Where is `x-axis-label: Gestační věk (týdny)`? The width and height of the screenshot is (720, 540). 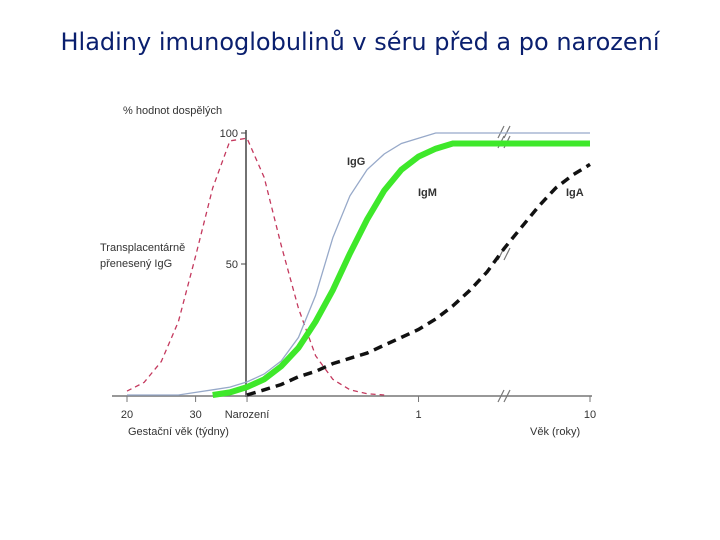 x-axis-label: Gestační věk (týdny) is located at coordinates (178, 432).